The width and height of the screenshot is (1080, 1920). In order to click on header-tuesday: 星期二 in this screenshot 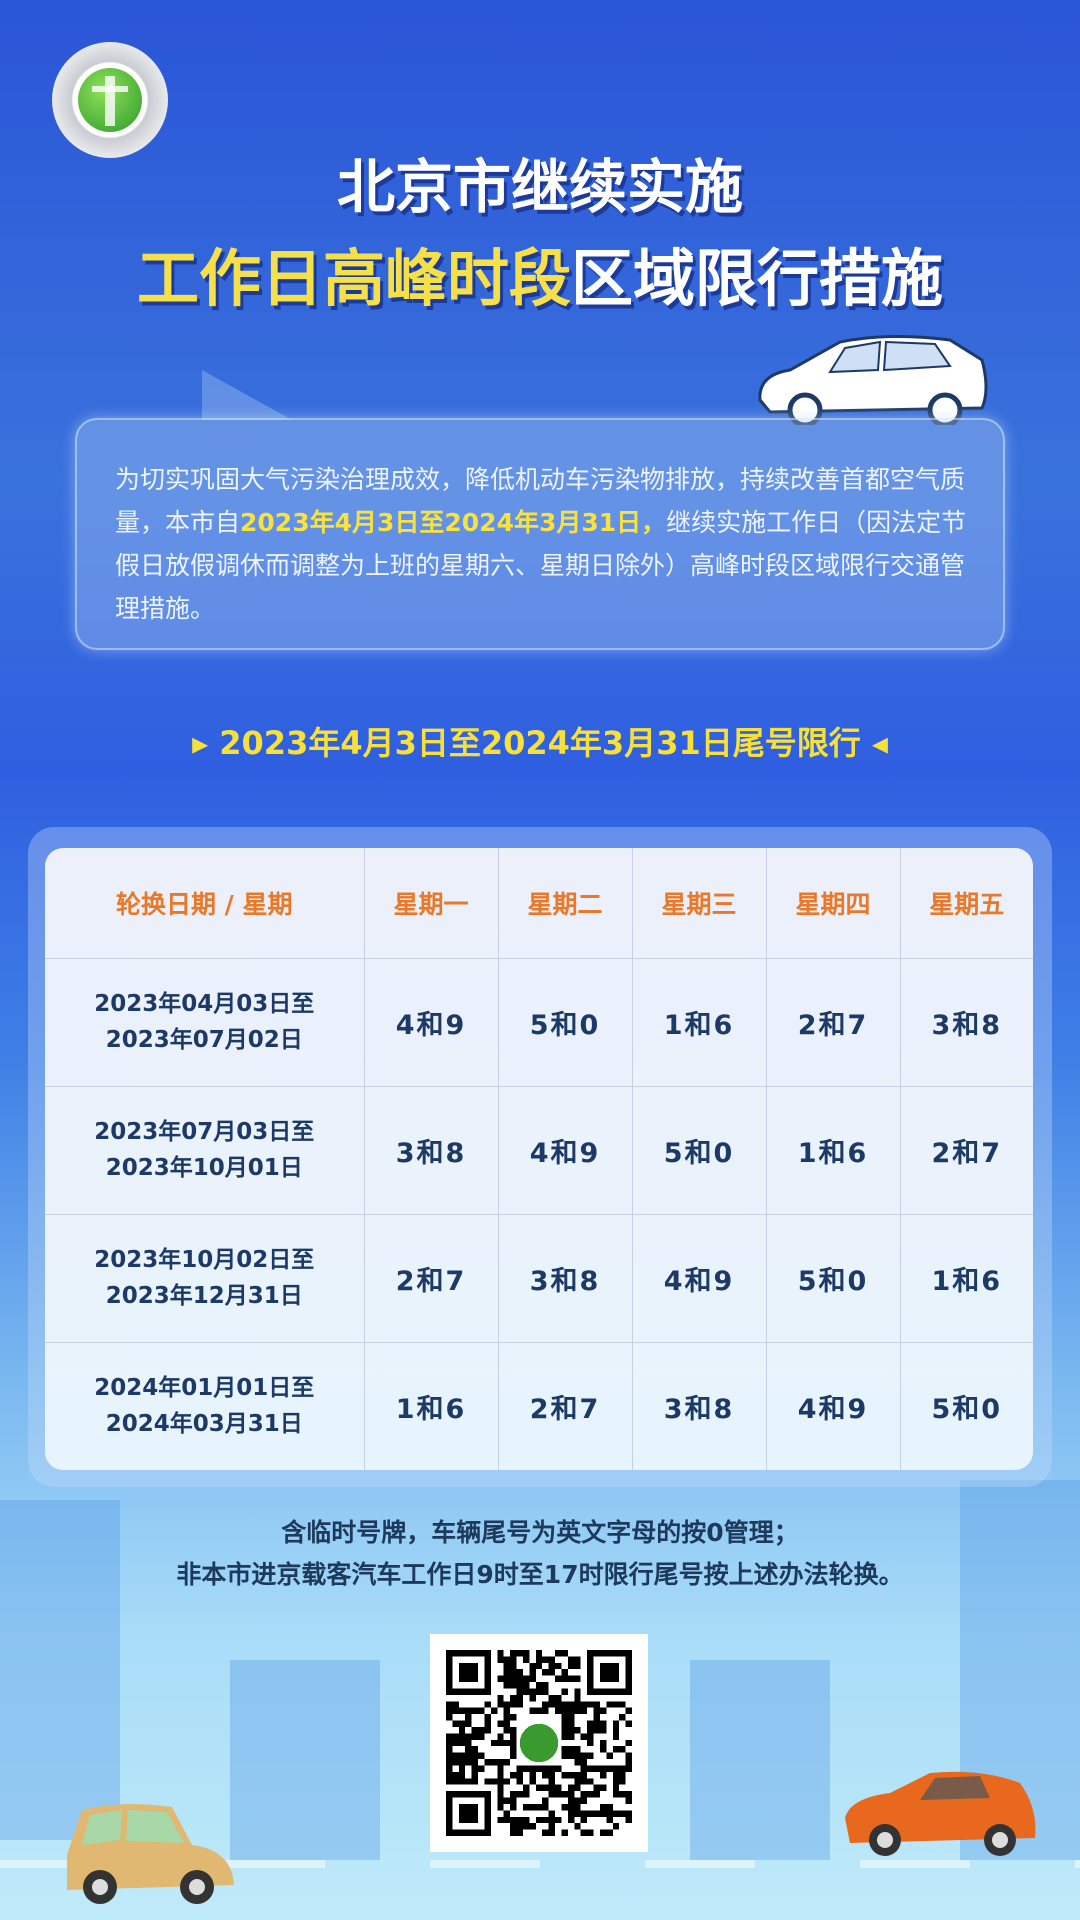, I will do `click(565, 903)`.